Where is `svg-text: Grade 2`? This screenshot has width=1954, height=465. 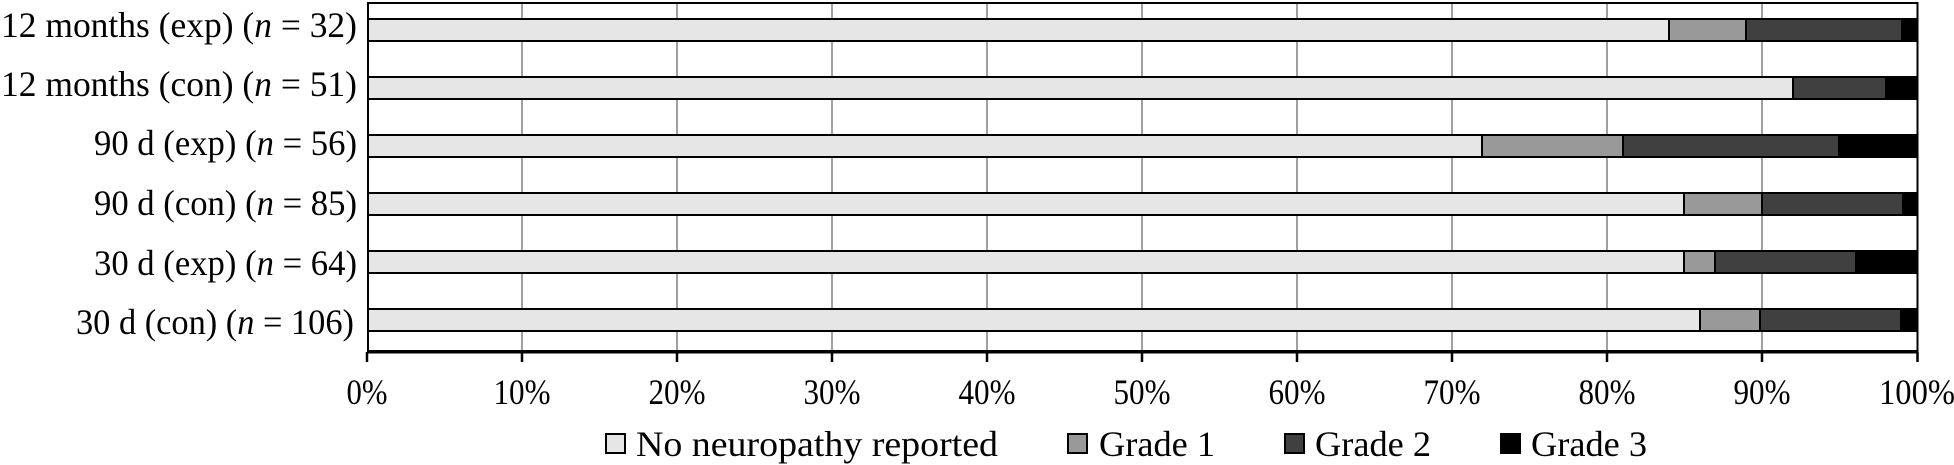 svg-text: Grade 2 is located at coordinates (1373, 444).